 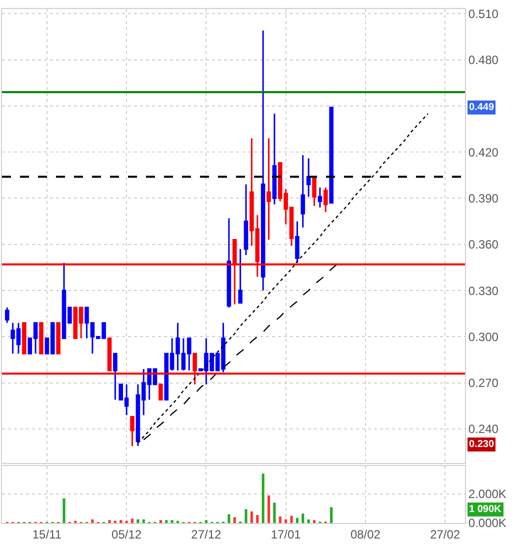 I want to click on annotation: 0.230, so click(x=481, y=444).